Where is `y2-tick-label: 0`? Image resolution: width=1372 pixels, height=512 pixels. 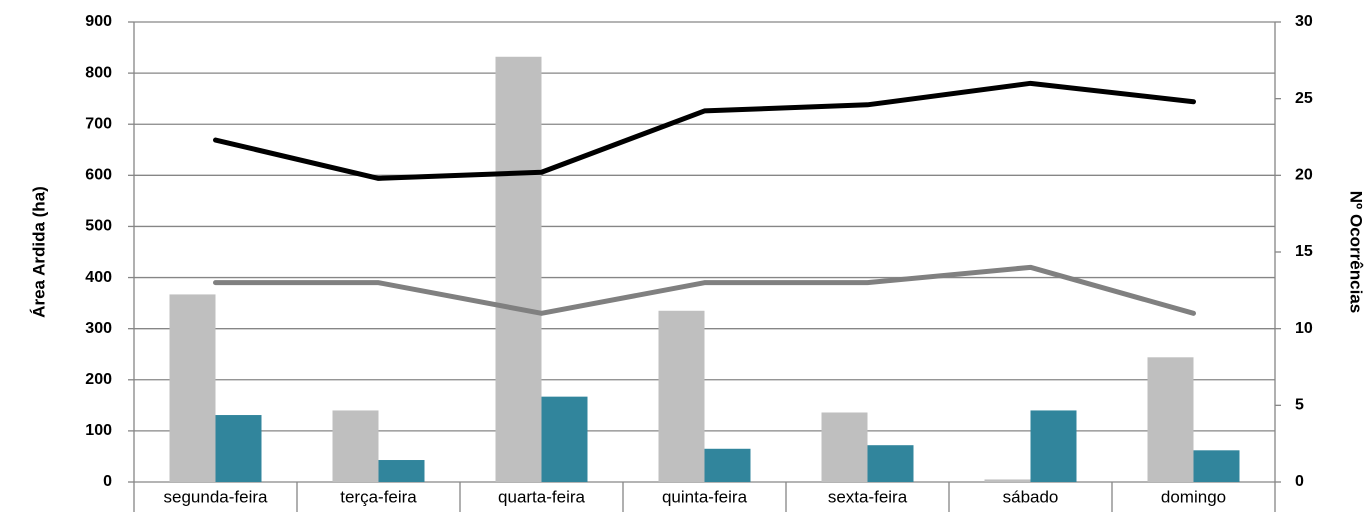 y2-tick-label: 0 is located at coordinates (1299, 481).